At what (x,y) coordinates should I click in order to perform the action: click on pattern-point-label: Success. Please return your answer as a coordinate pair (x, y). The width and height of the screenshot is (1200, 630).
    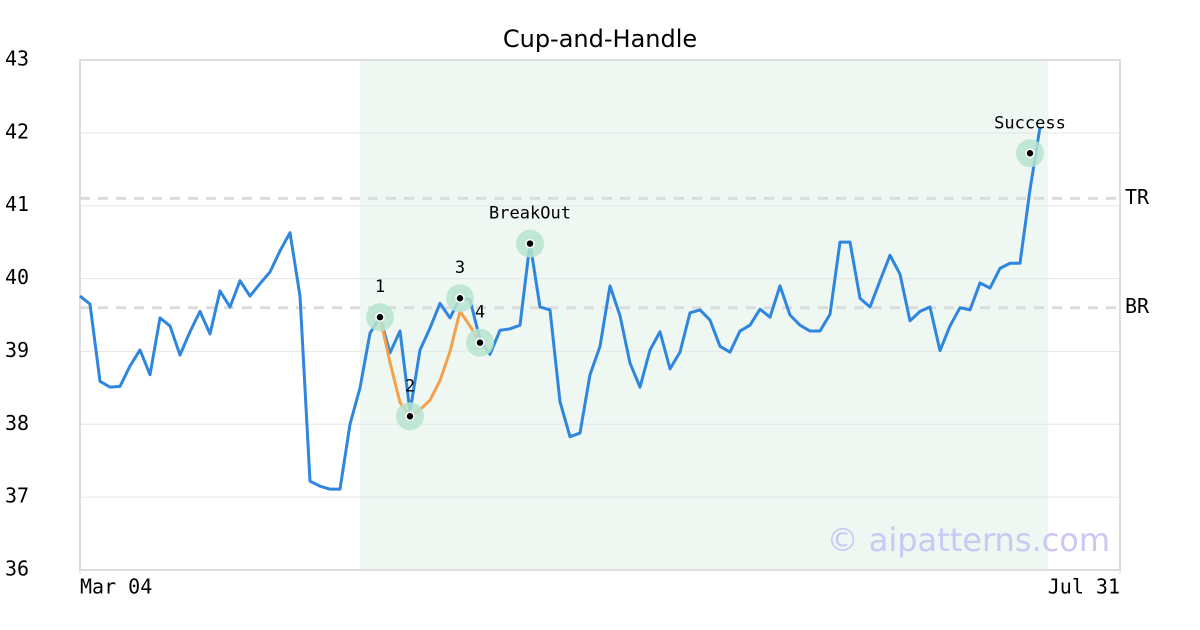
    Looking at the image, I should click on (1030, 123).